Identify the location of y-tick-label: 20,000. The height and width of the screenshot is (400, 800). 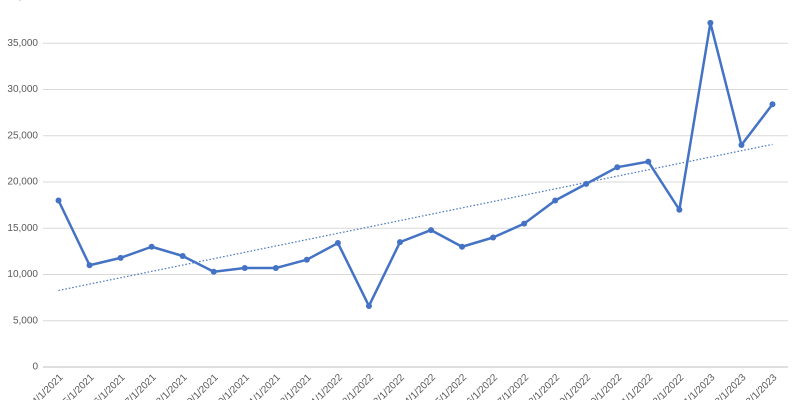
(22, 182).